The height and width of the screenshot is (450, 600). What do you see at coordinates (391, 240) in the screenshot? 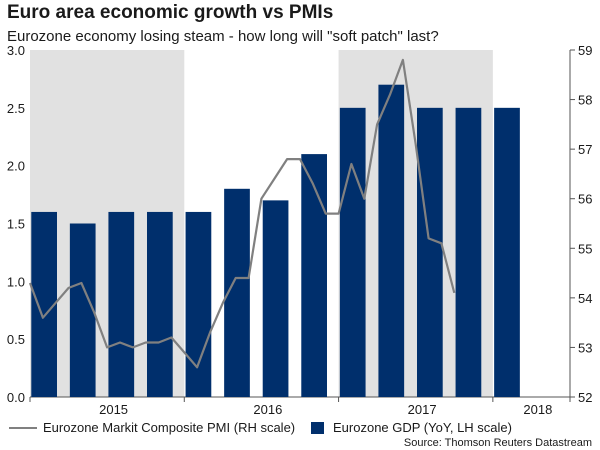
I see `gdp-bar-2017-q2` at bounding box center [391, 240].